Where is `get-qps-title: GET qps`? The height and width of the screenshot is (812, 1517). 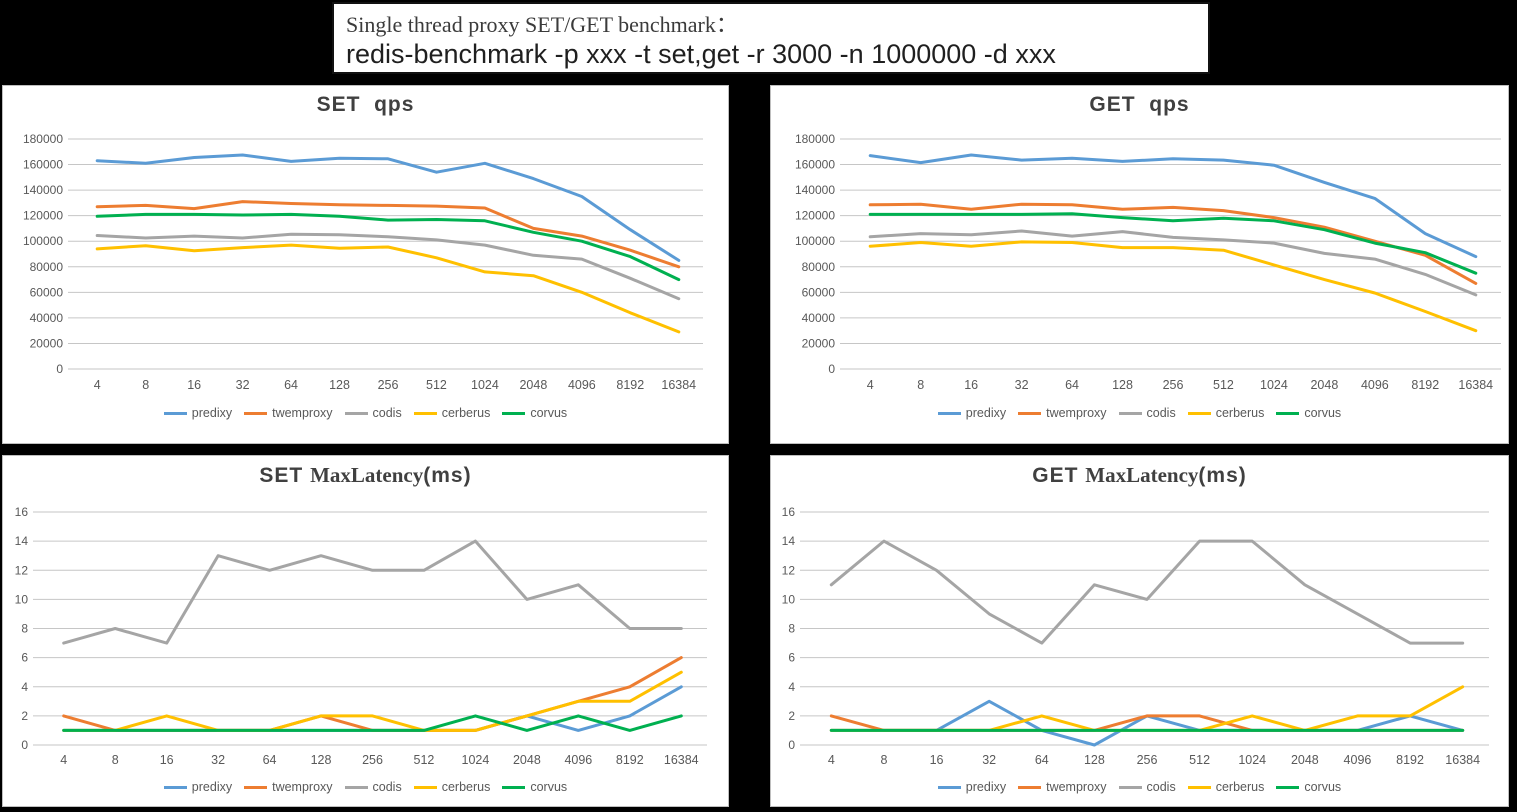
get-qps-title: GET qps is located at coordinates (1139, 105).